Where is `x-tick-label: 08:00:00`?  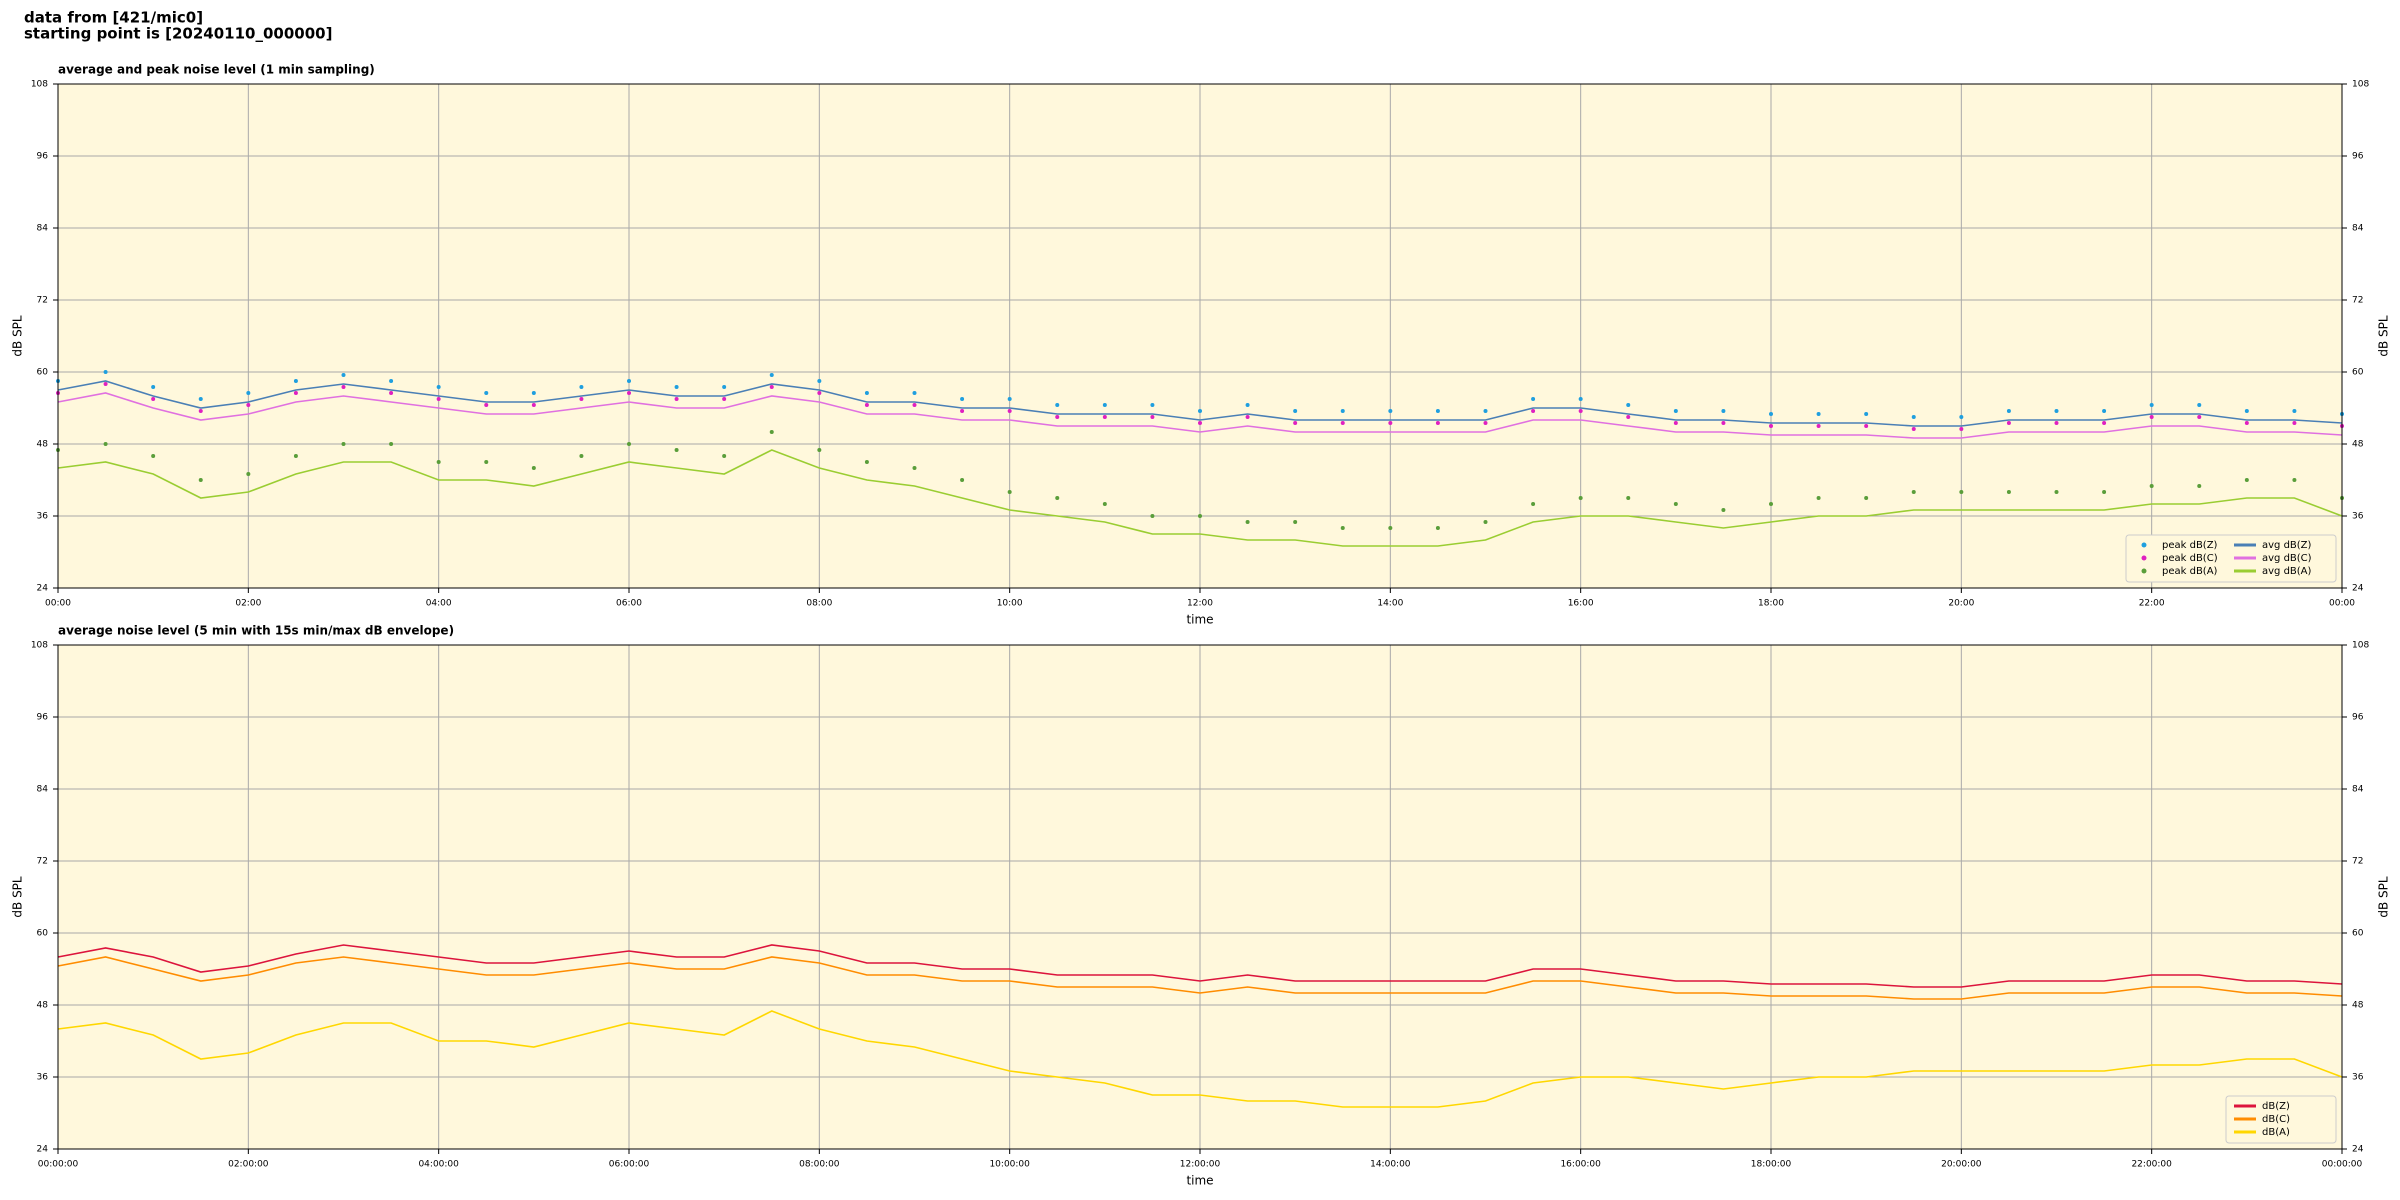
x-tick-label: 08:00:00 is located at coordinates (819, 1165).